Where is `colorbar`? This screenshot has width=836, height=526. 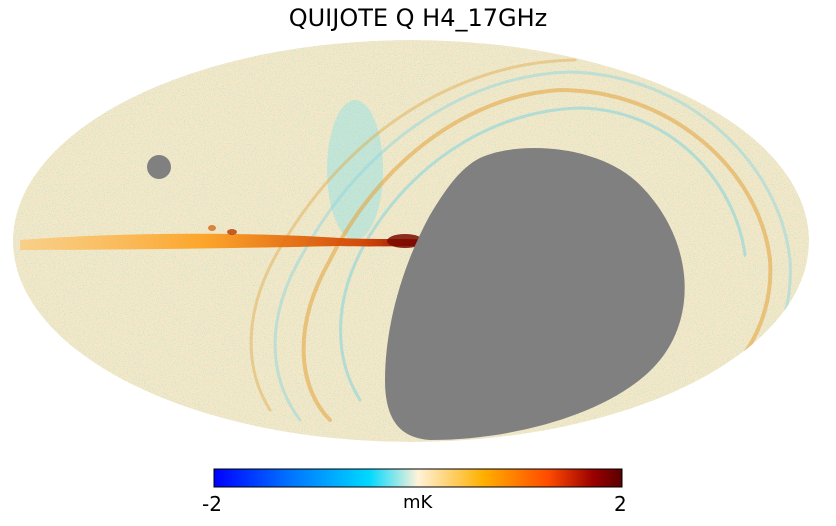 colorbar is located at coordinates (418, 478).